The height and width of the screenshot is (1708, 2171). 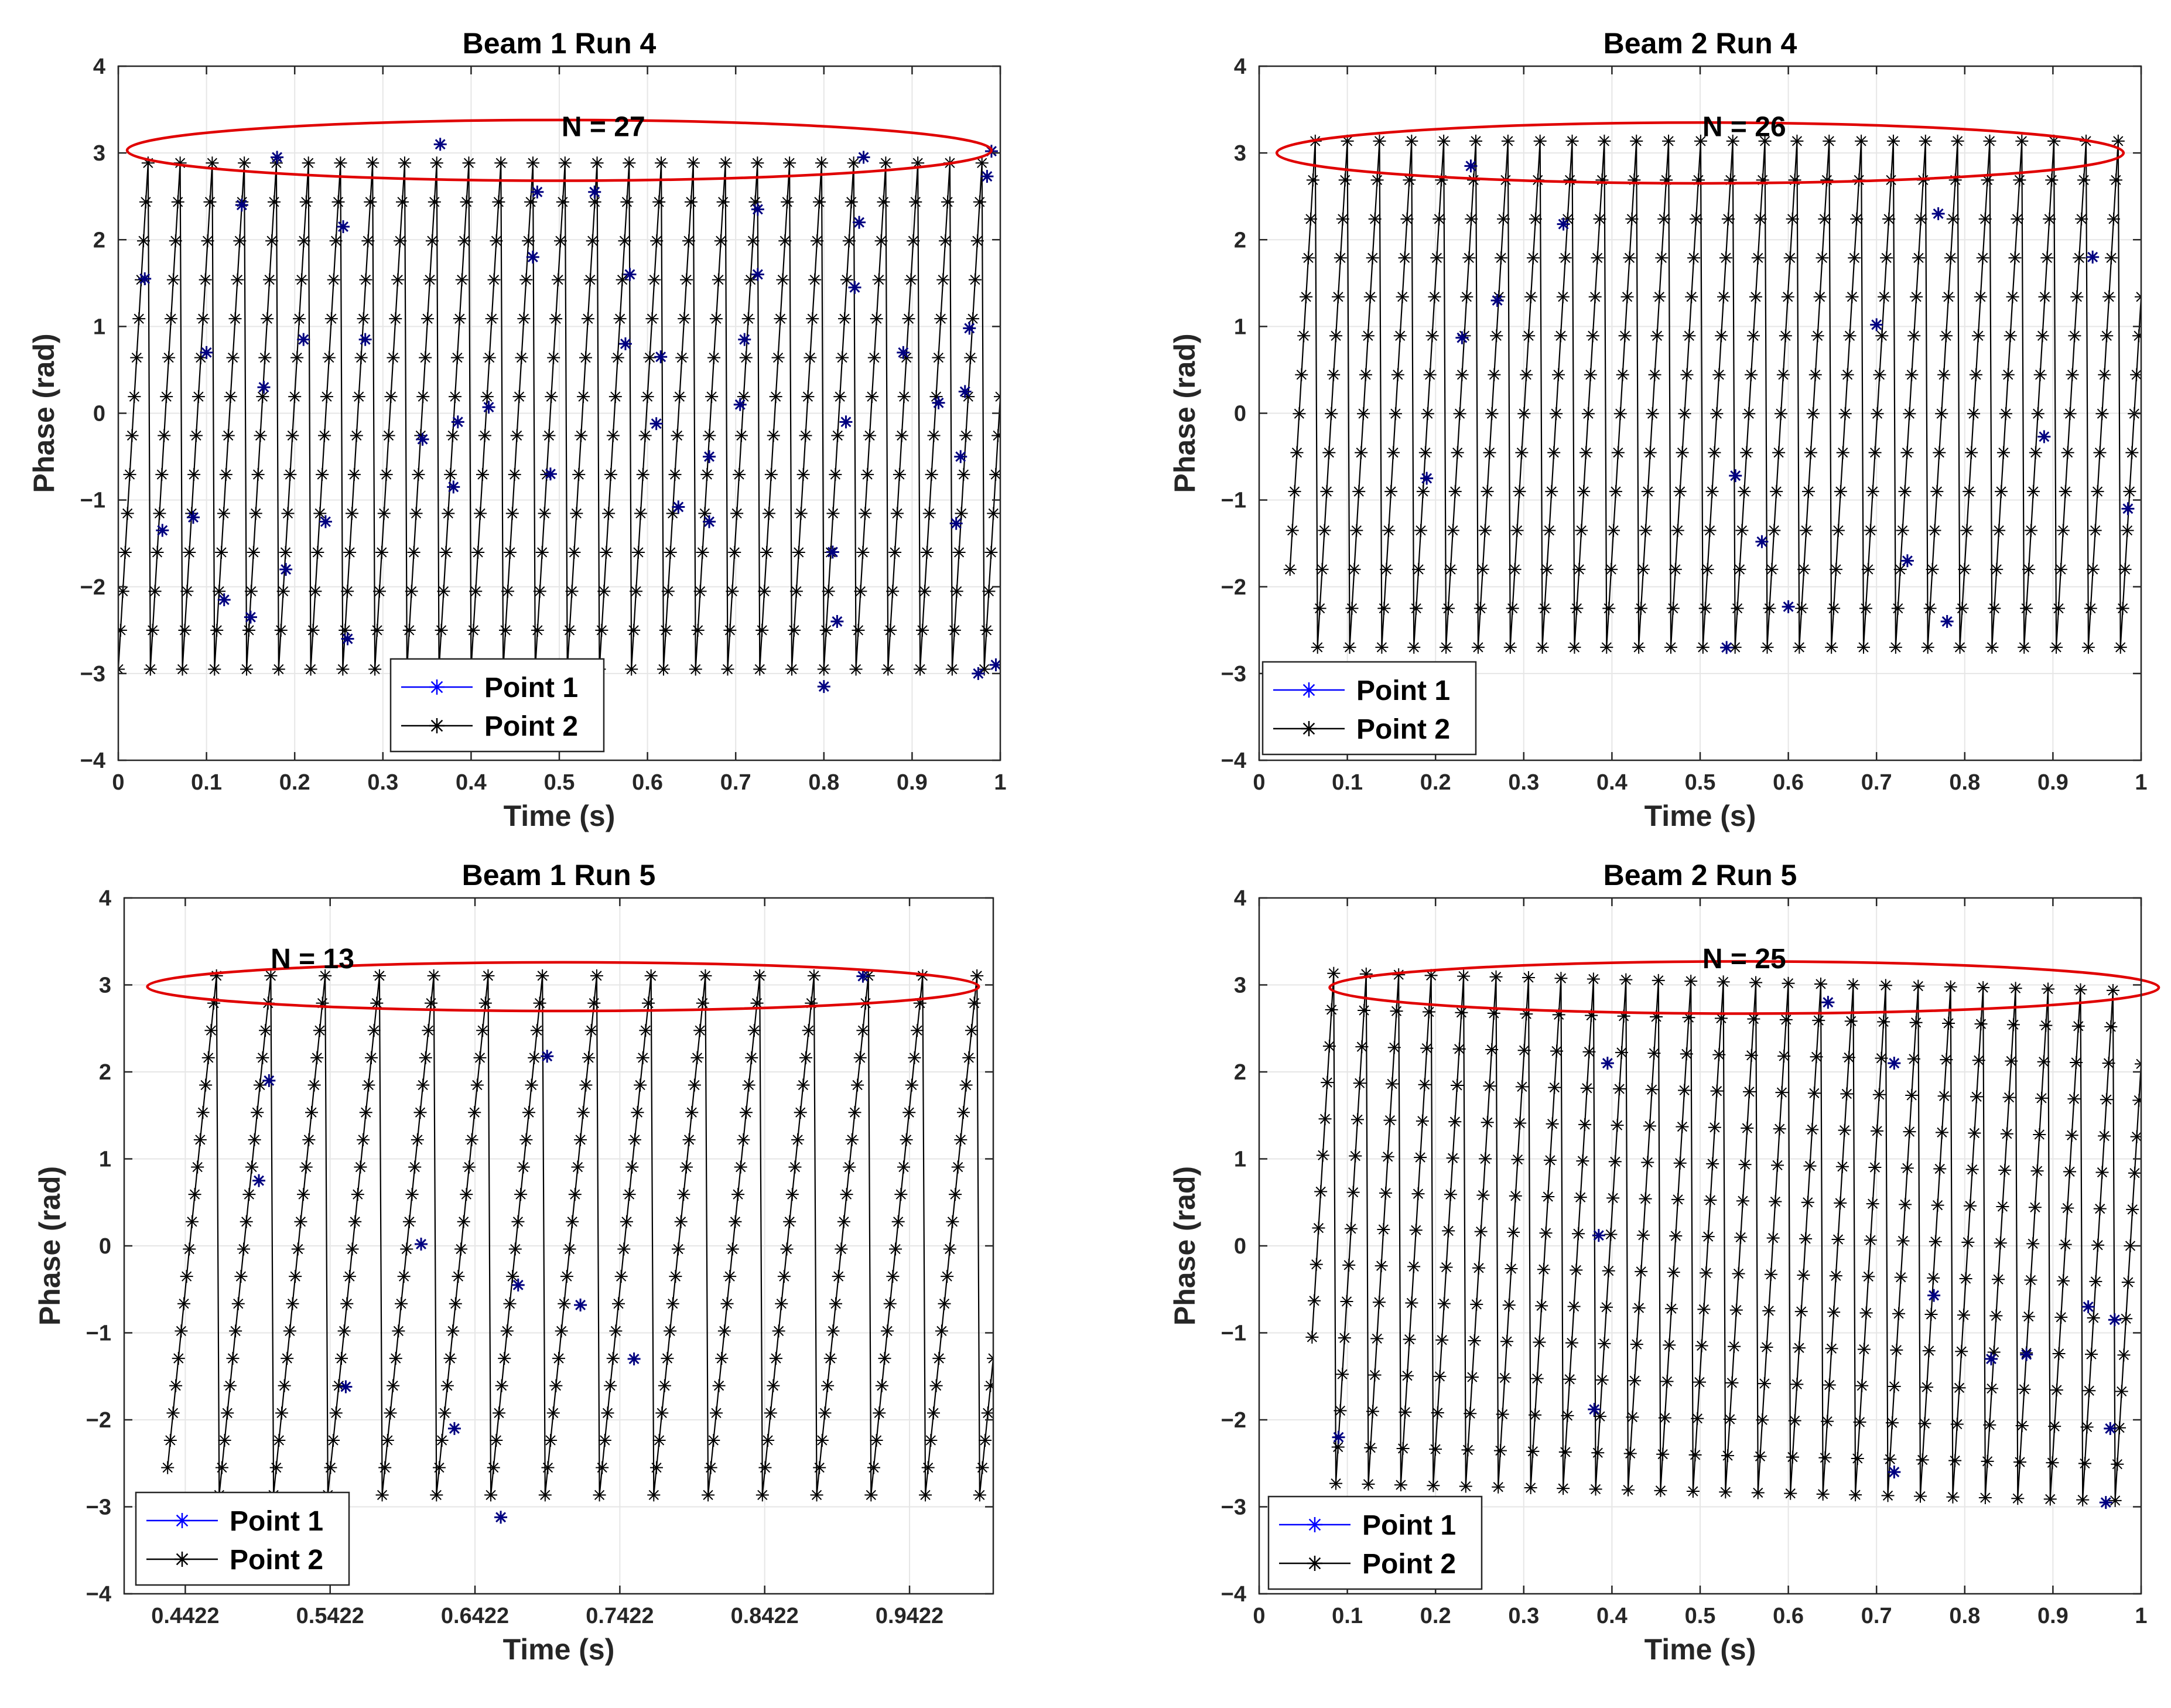 What do you see at coordinates (2141, 782) in the screenshot?
I see `x-tick-label: 1` at bounding box center [2141, 782].